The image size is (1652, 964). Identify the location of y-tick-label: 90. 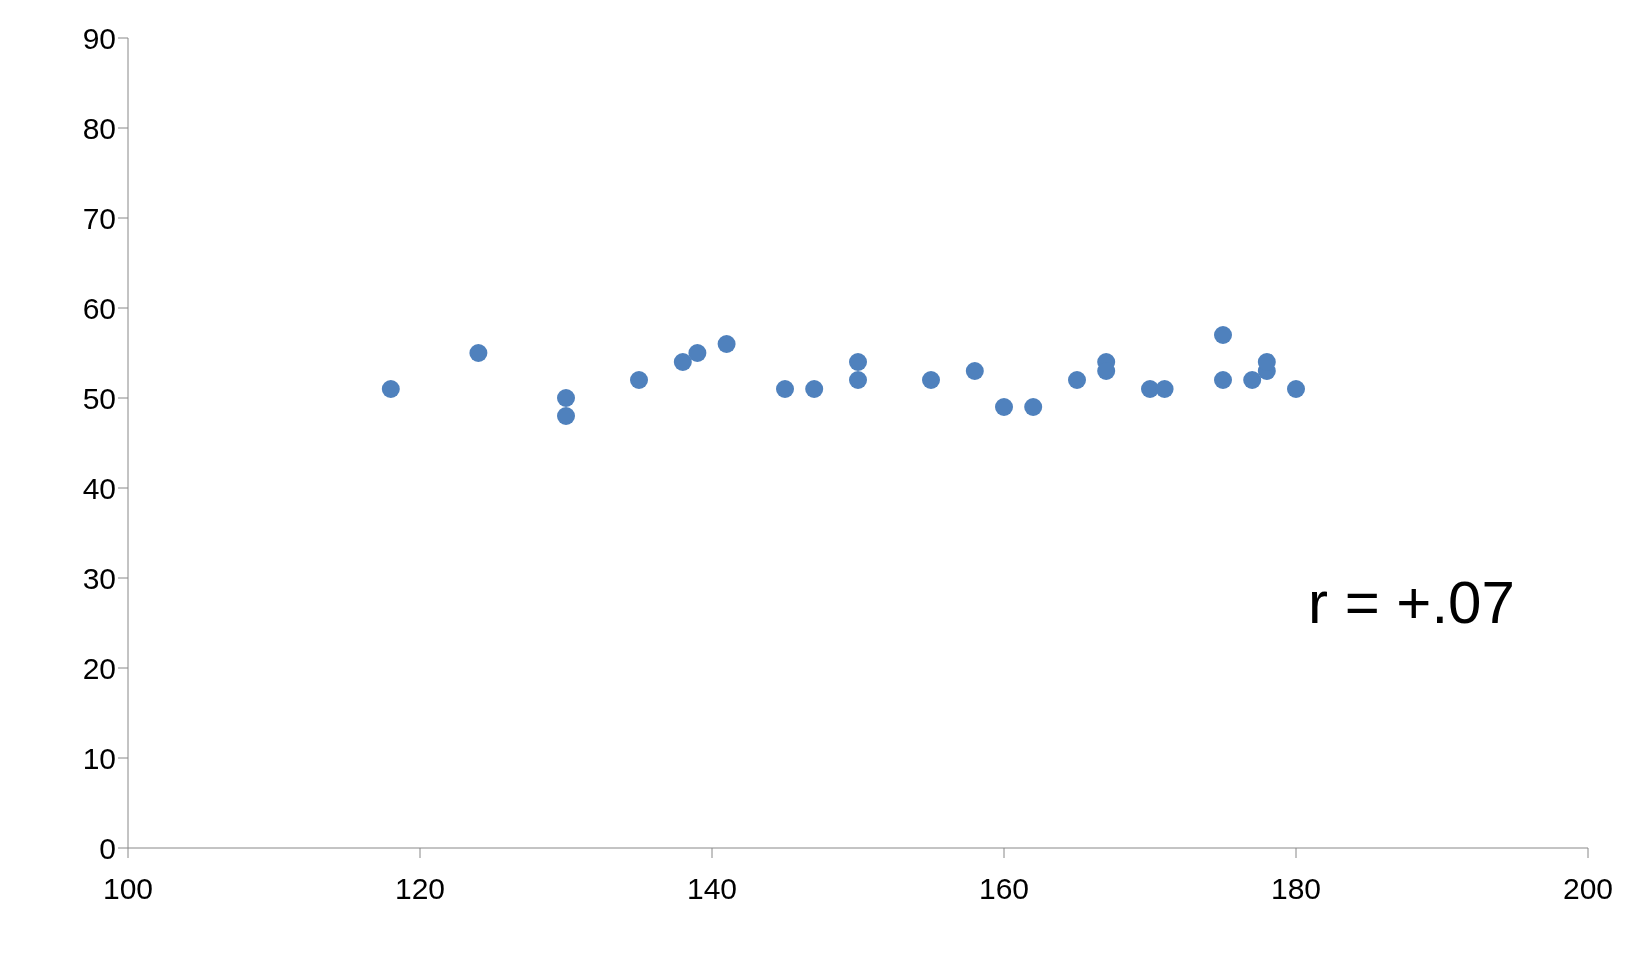
(99, 38).